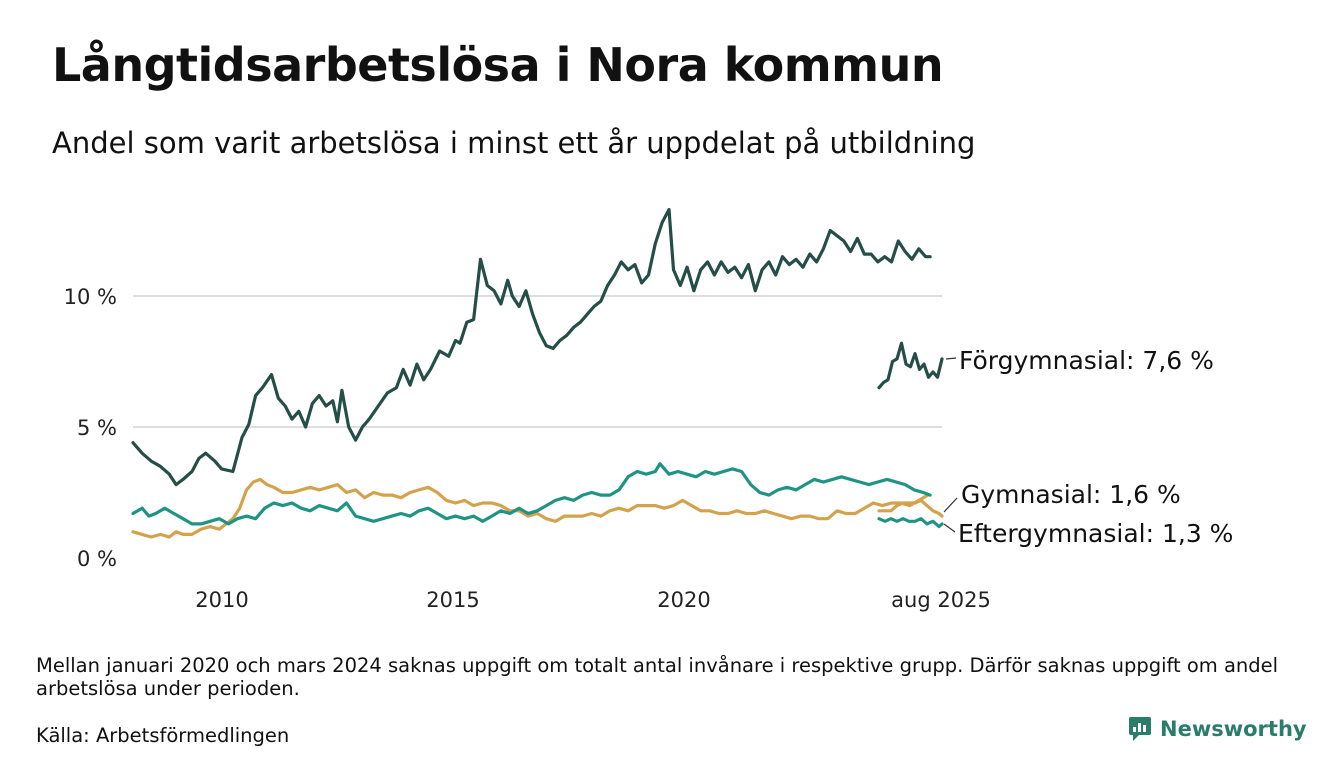  Describe the element at coordinates (90, 297) in the screenshot. I see `y-tick-label: 10 %` at that location.